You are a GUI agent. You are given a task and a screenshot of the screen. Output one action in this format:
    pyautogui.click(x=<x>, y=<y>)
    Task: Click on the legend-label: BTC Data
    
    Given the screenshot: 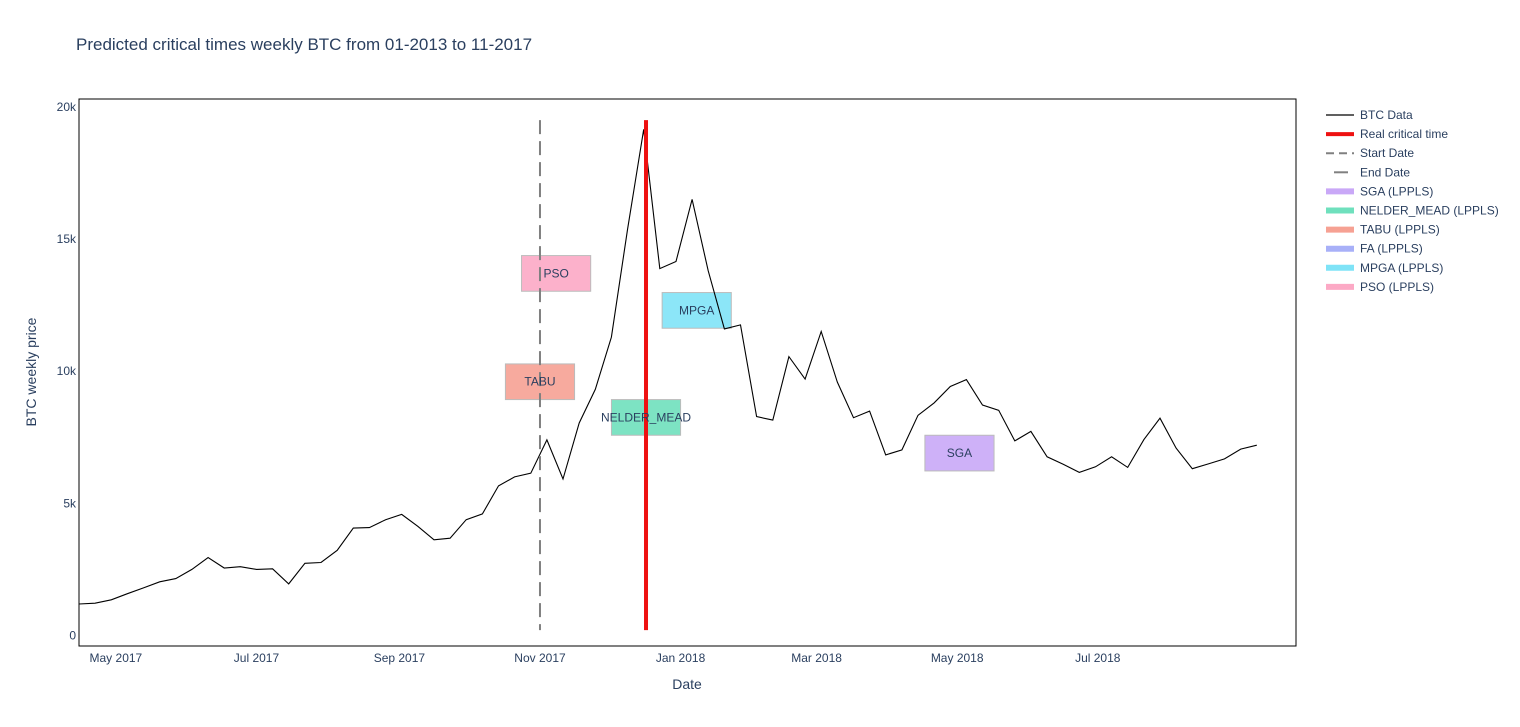 What is the action you would take?
    pyautogui.click(x=1386, y=115)
    